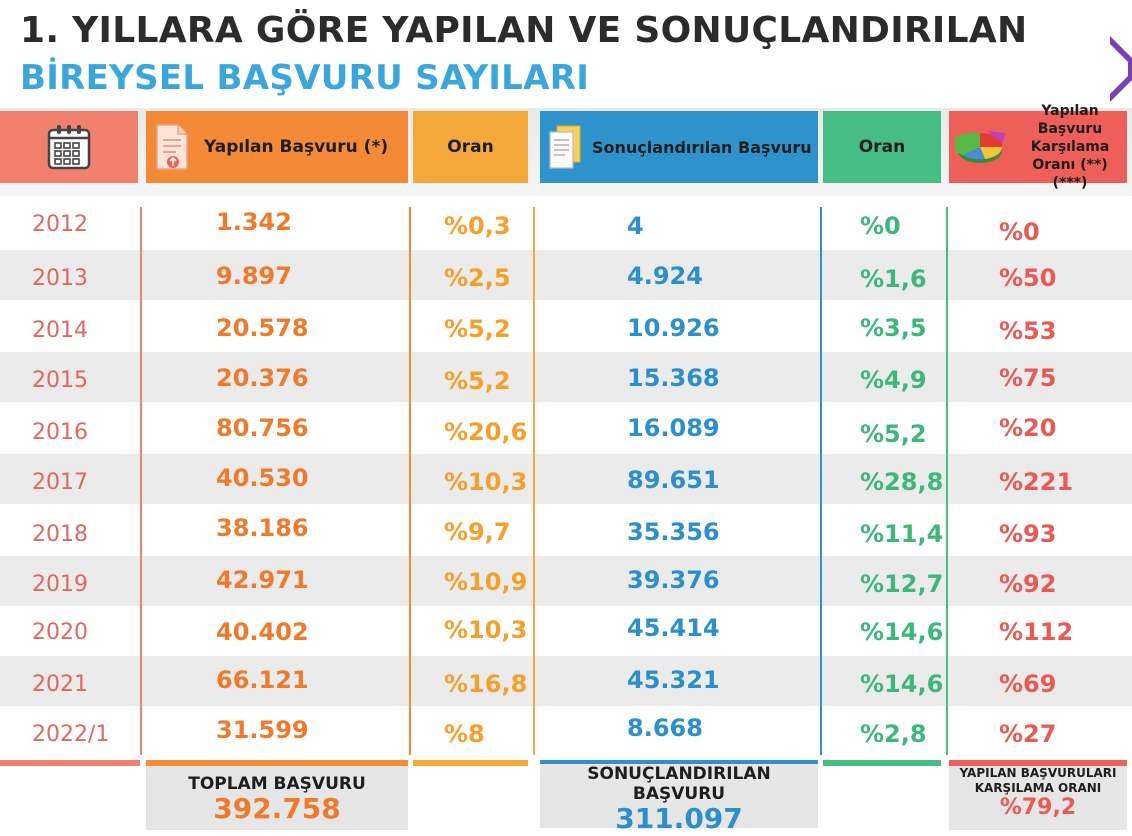 This screenshot has width=1132, height=836. What do you see at coordinates (470, 763) in the screenshot?
I see `footer-bar-oran1` at bounding box center [470, 763].